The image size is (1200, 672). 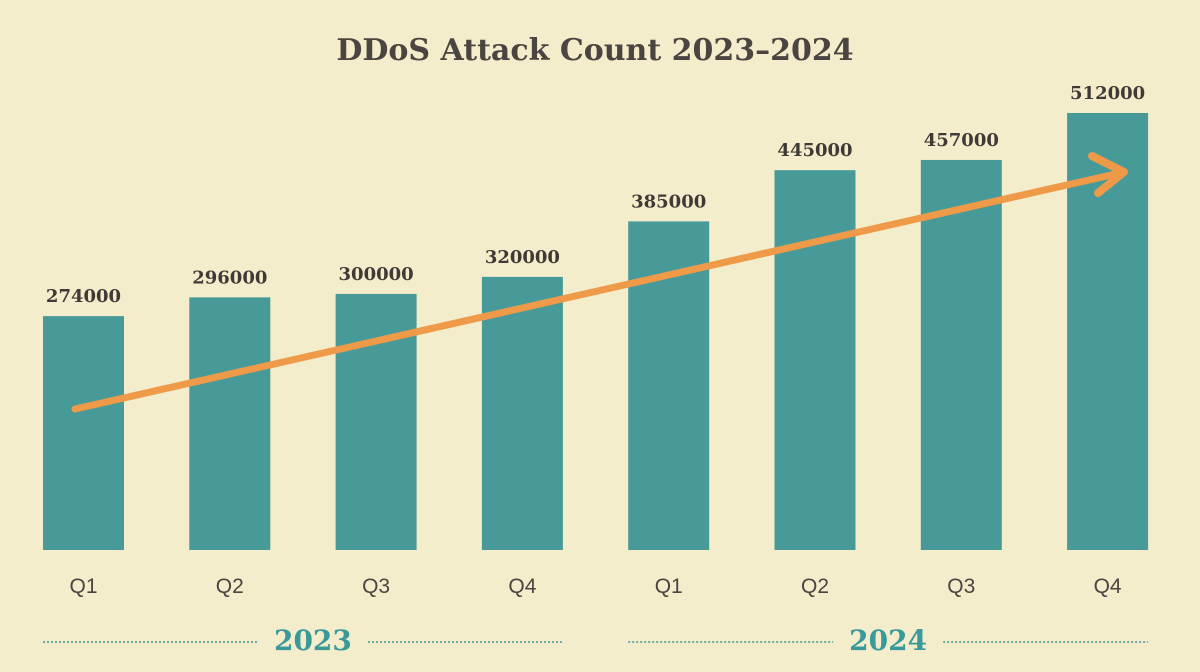 What do you see at coordinates (888, 640) in the screenshot?
I see `year-label: 2024` at bounding box center [888, 640].